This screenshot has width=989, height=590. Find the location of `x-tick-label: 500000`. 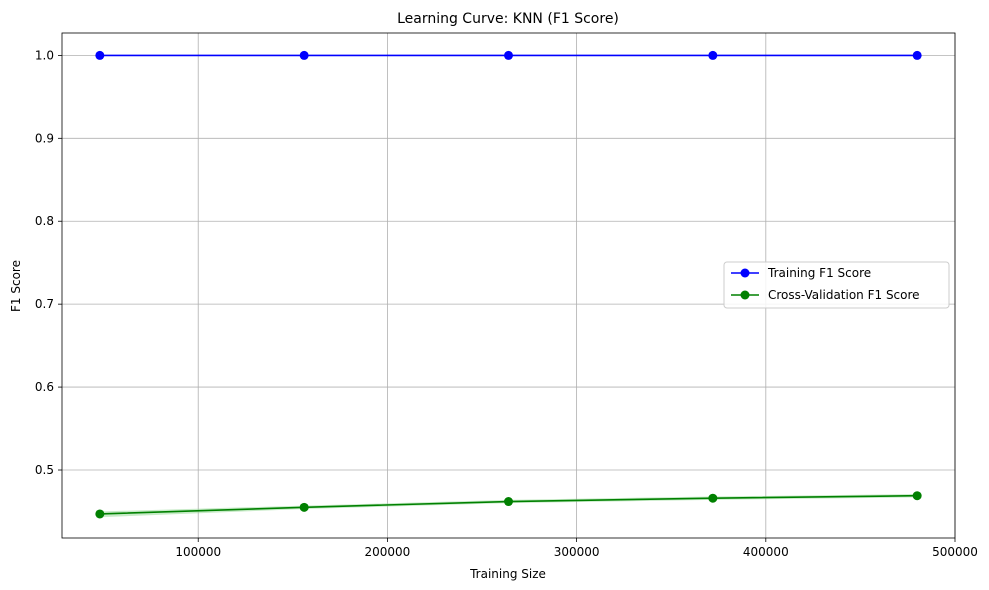

x-tick-label: 500000 is located at coordinates (955, 552).